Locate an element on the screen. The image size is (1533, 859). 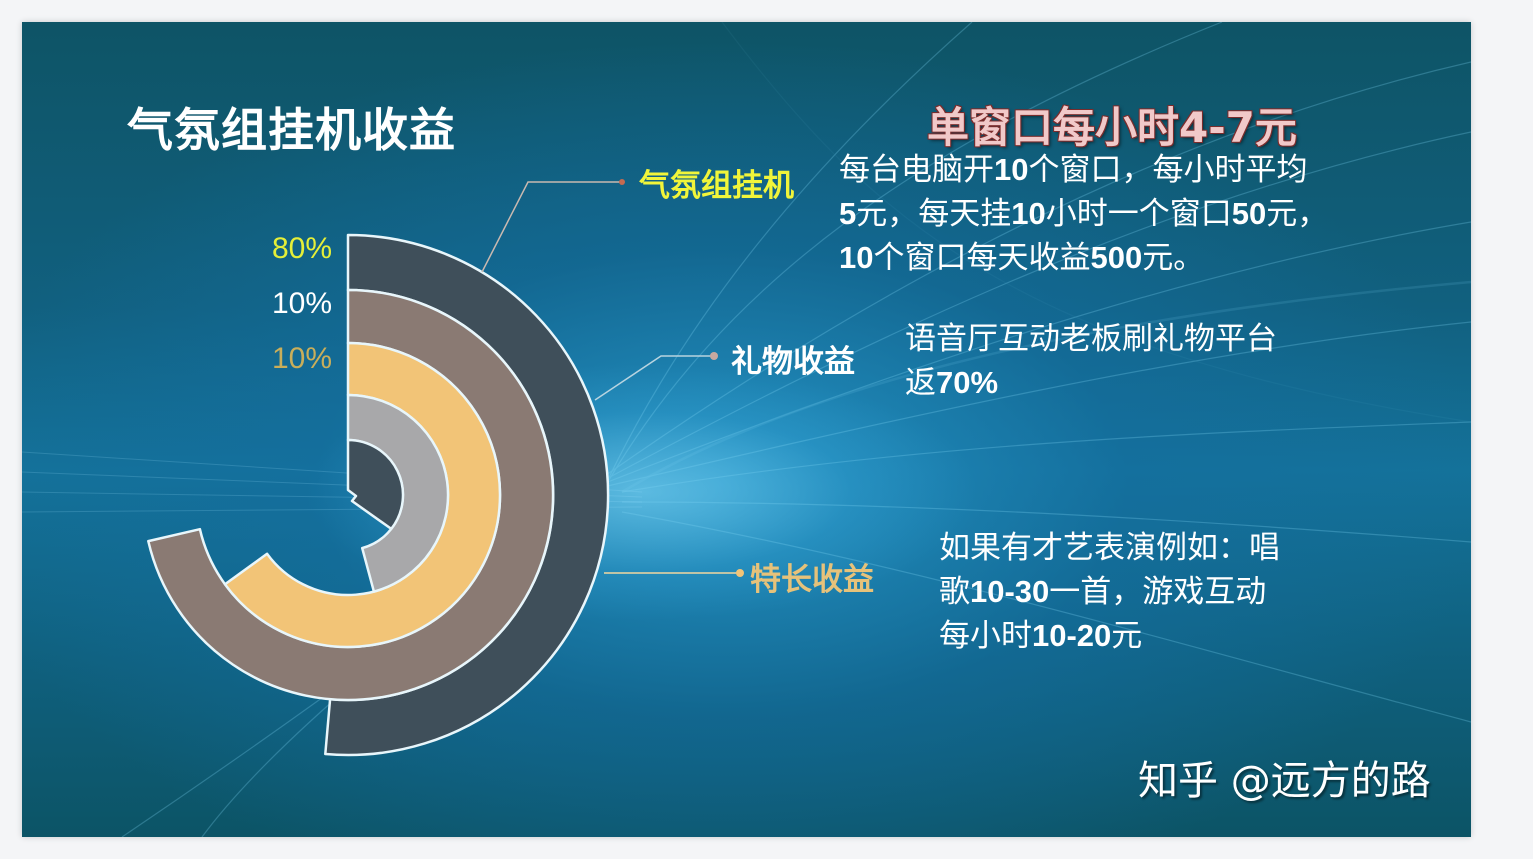
category-label-qifenzu: 气氛组挂机 is located at coordinates (716, 186).